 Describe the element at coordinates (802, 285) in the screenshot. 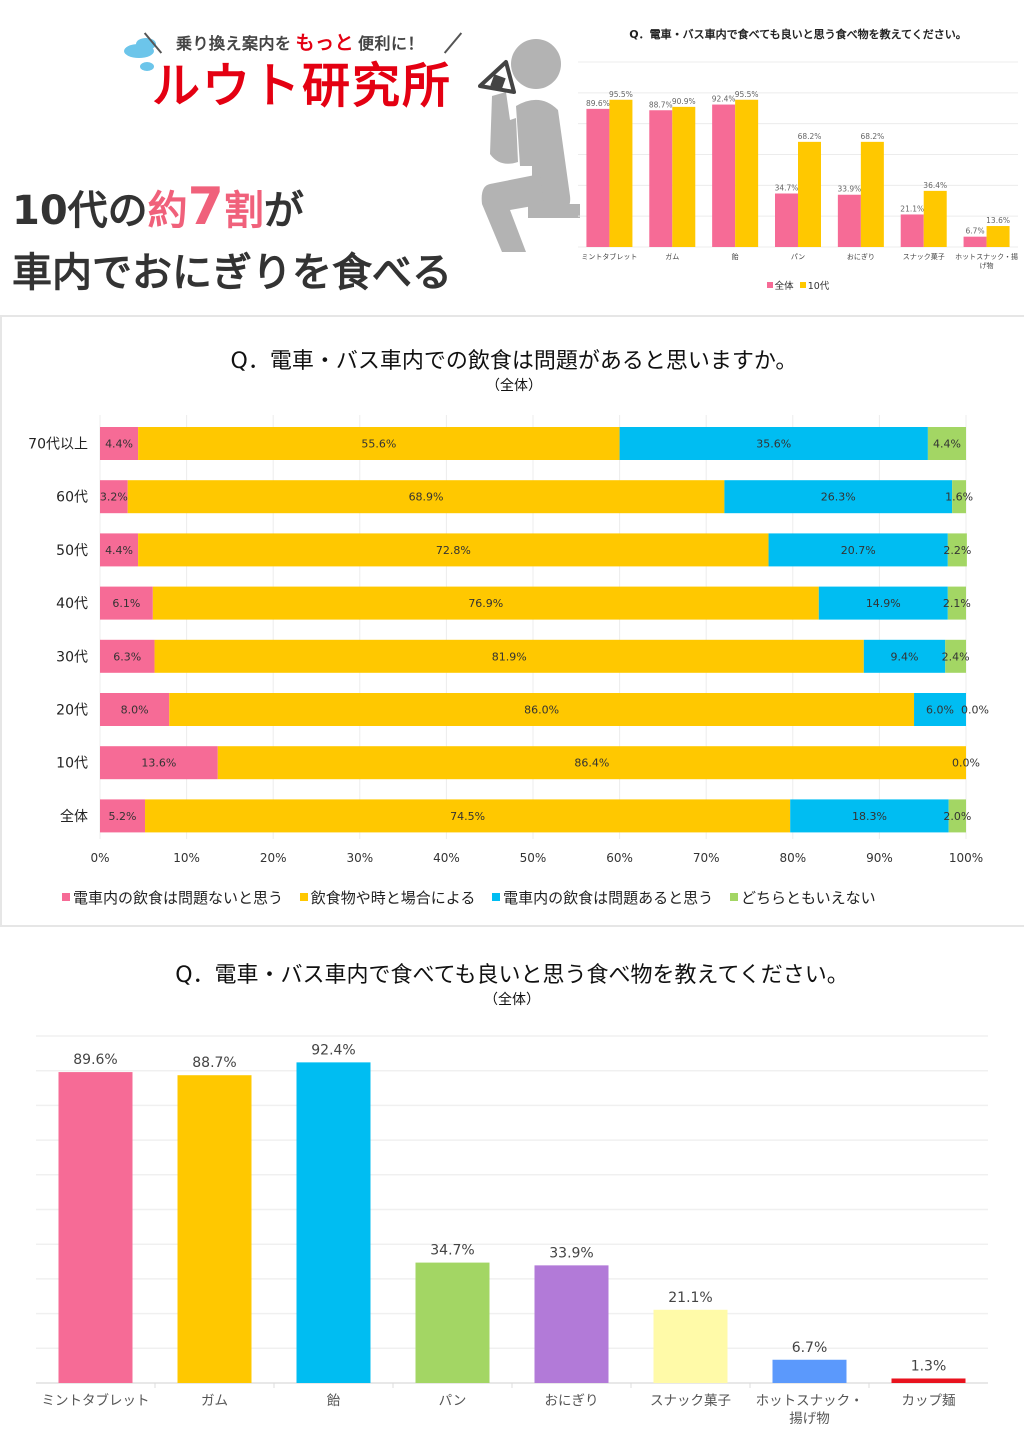

I see `legend-swatch-yellow` at that location.